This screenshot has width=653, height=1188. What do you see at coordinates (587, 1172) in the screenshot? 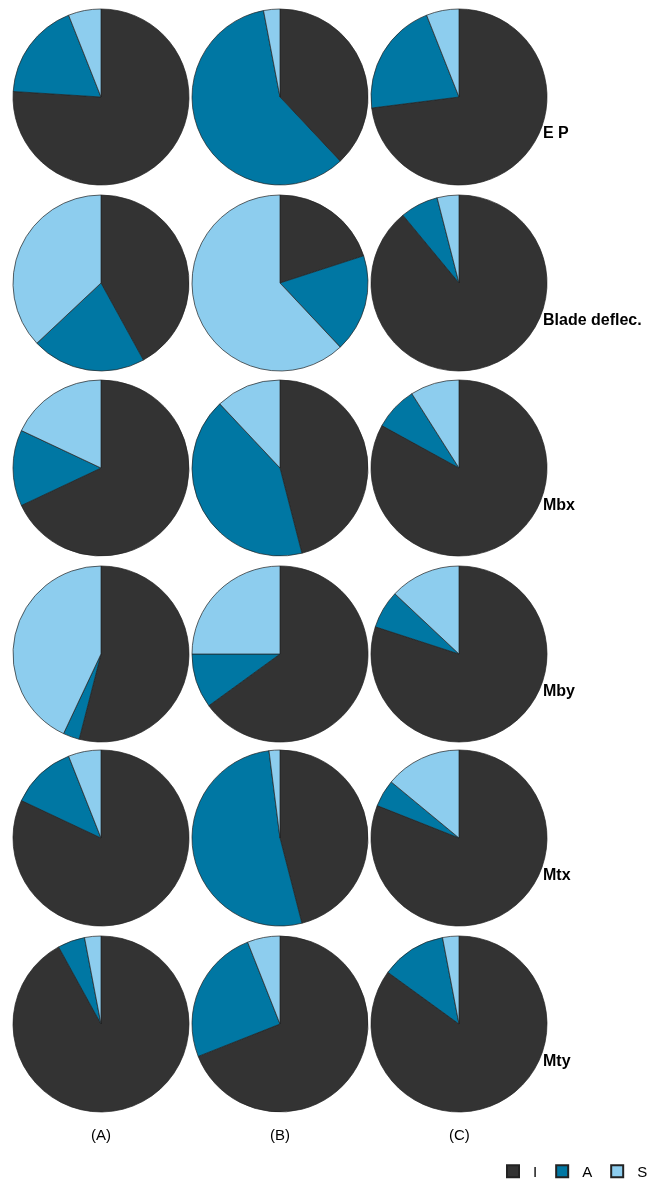
I see `legend-label: A` at bounding box center [587, 1172].